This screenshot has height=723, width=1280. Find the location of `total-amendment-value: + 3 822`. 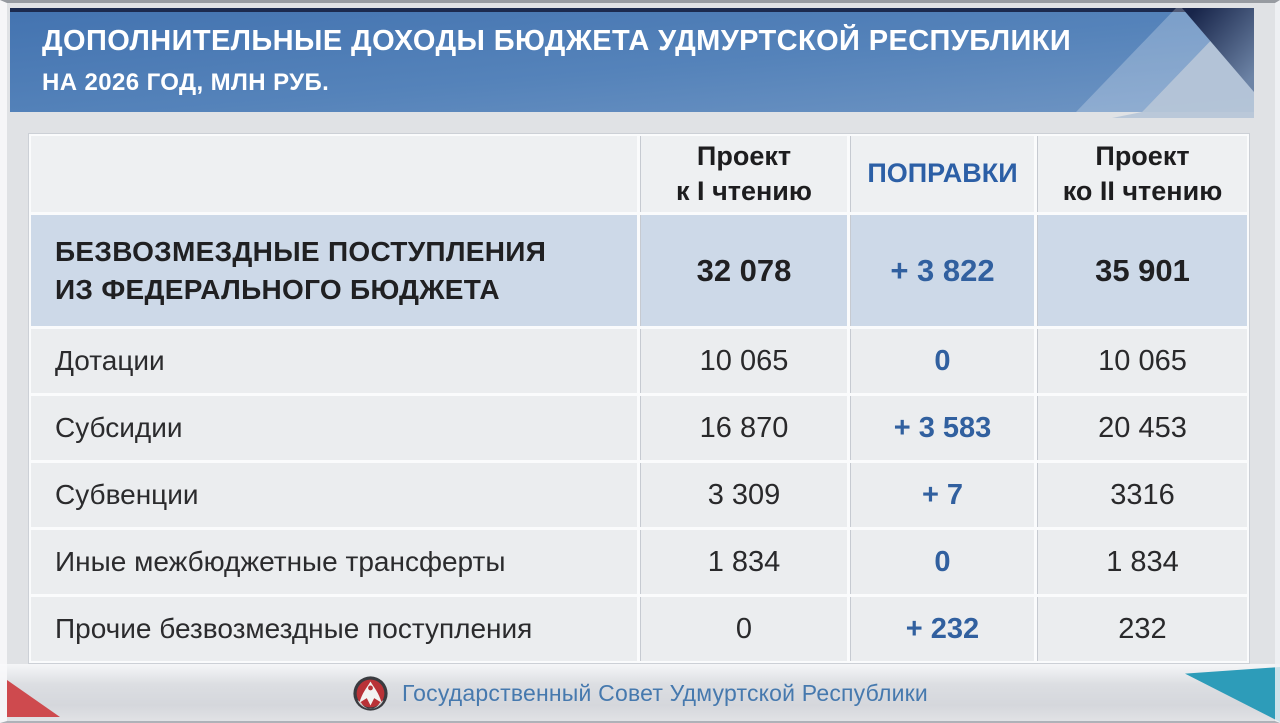

total-amendment-value: + 3 822 is located at coordinates (942, 270).